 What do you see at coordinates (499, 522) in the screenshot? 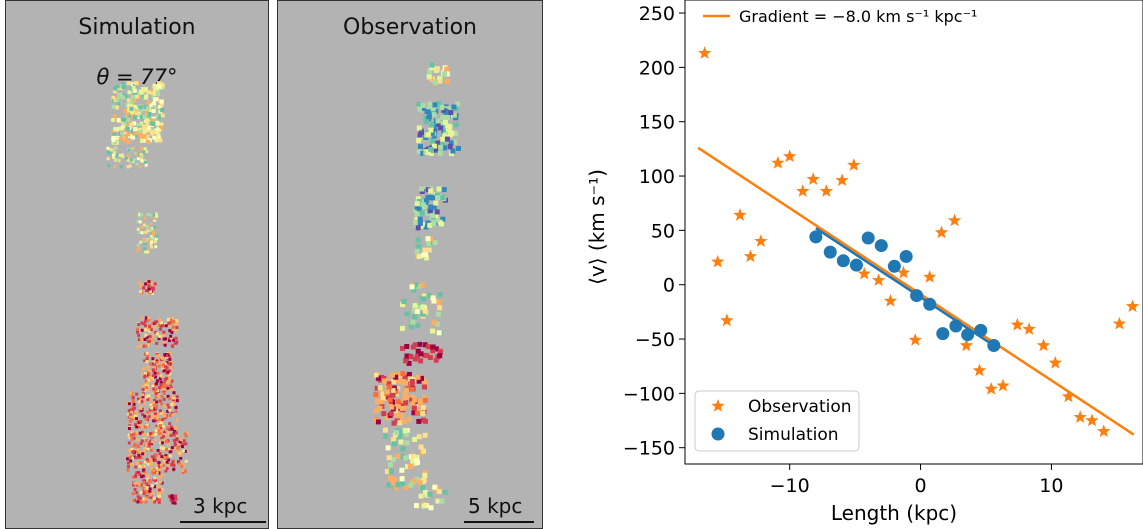
I see `observation-scale-bar` at bounding box center [499, 522].